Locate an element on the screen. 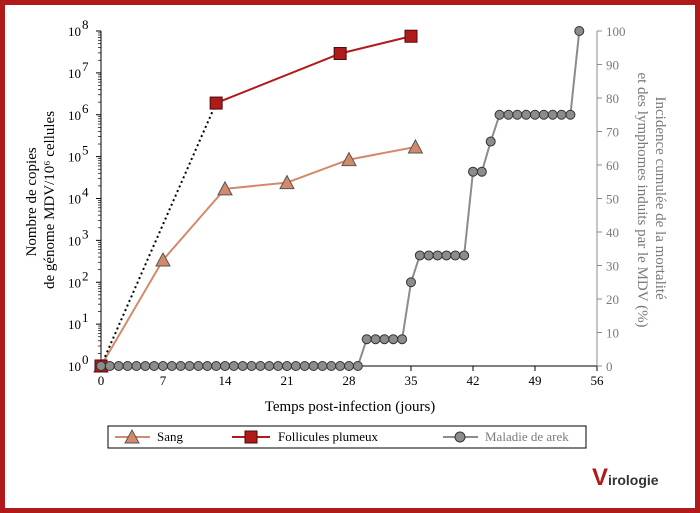 This screenshot has height=513, width=700. svg-text: Virologie is located at coordinates (625, 477).